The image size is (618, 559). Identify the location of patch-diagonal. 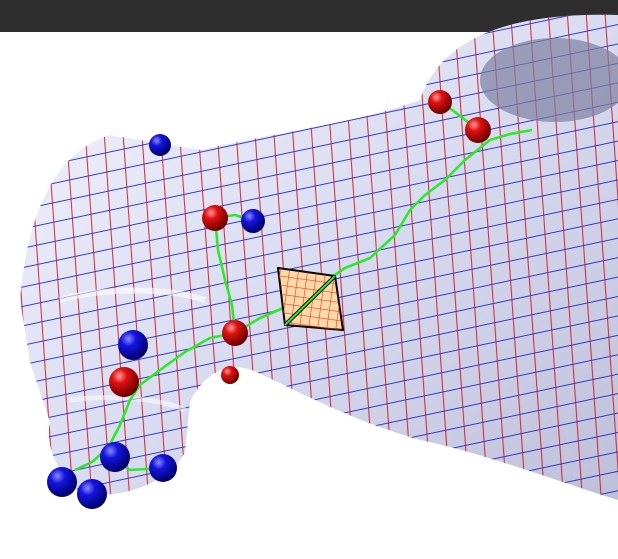
(310, 300).